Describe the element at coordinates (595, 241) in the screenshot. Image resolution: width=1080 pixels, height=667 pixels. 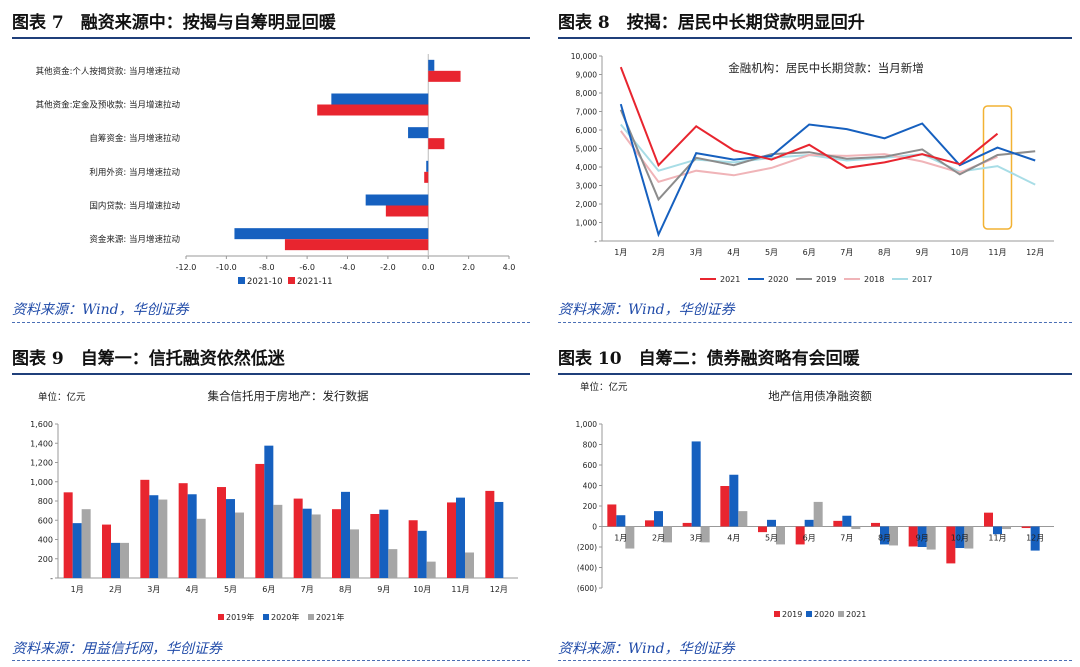
I see `y-tick-label: -` at that location.